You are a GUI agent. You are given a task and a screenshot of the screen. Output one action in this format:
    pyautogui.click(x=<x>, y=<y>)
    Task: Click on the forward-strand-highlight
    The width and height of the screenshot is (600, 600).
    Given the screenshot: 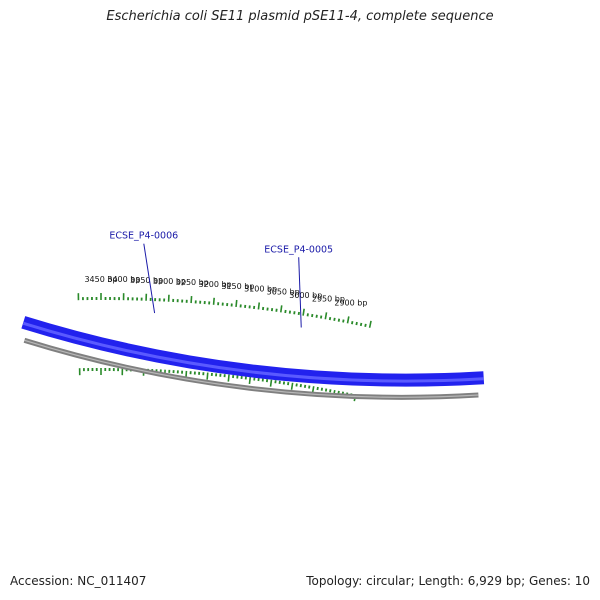 What is the action you would take?
    pyautogui.click(x=253, y=352)
    